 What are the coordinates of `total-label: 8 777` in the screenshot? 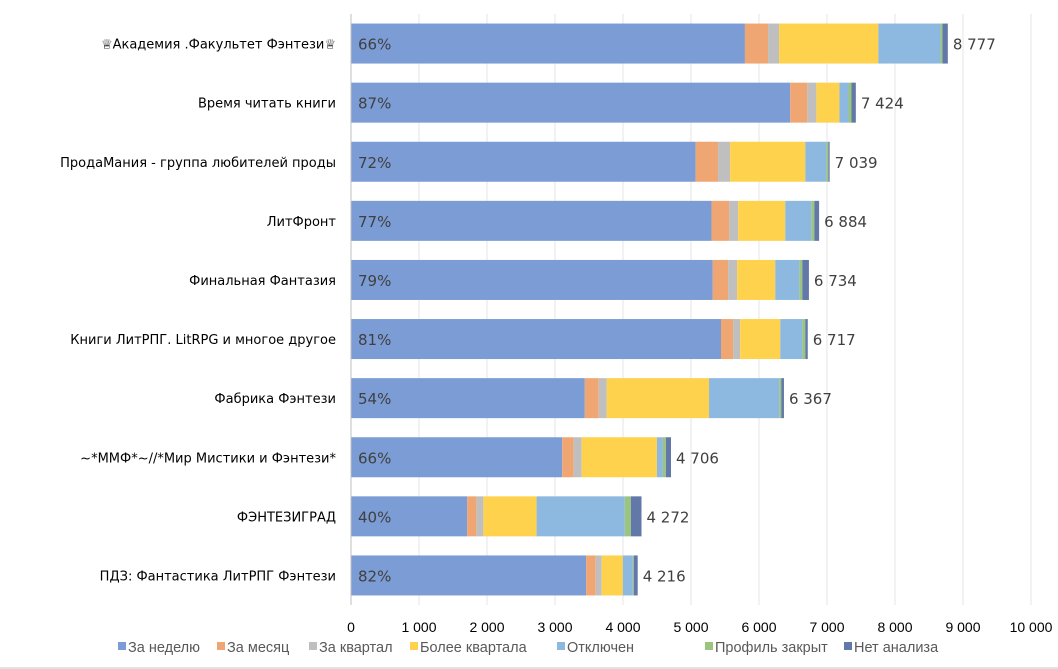 It's located at (974, 45).